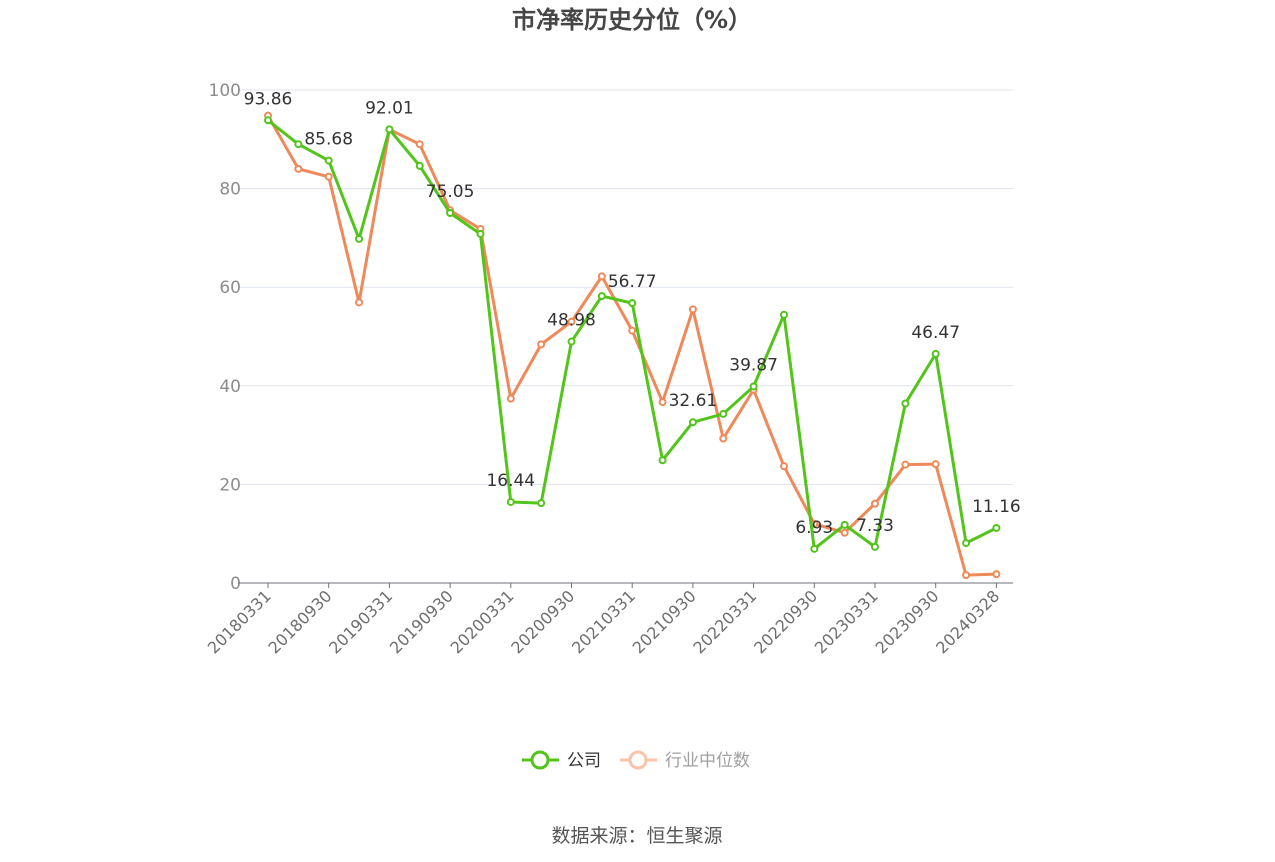 The width and height of the screenshot is (1275, 862). I want to click on y-tick-label: 80, so click(230, 190).